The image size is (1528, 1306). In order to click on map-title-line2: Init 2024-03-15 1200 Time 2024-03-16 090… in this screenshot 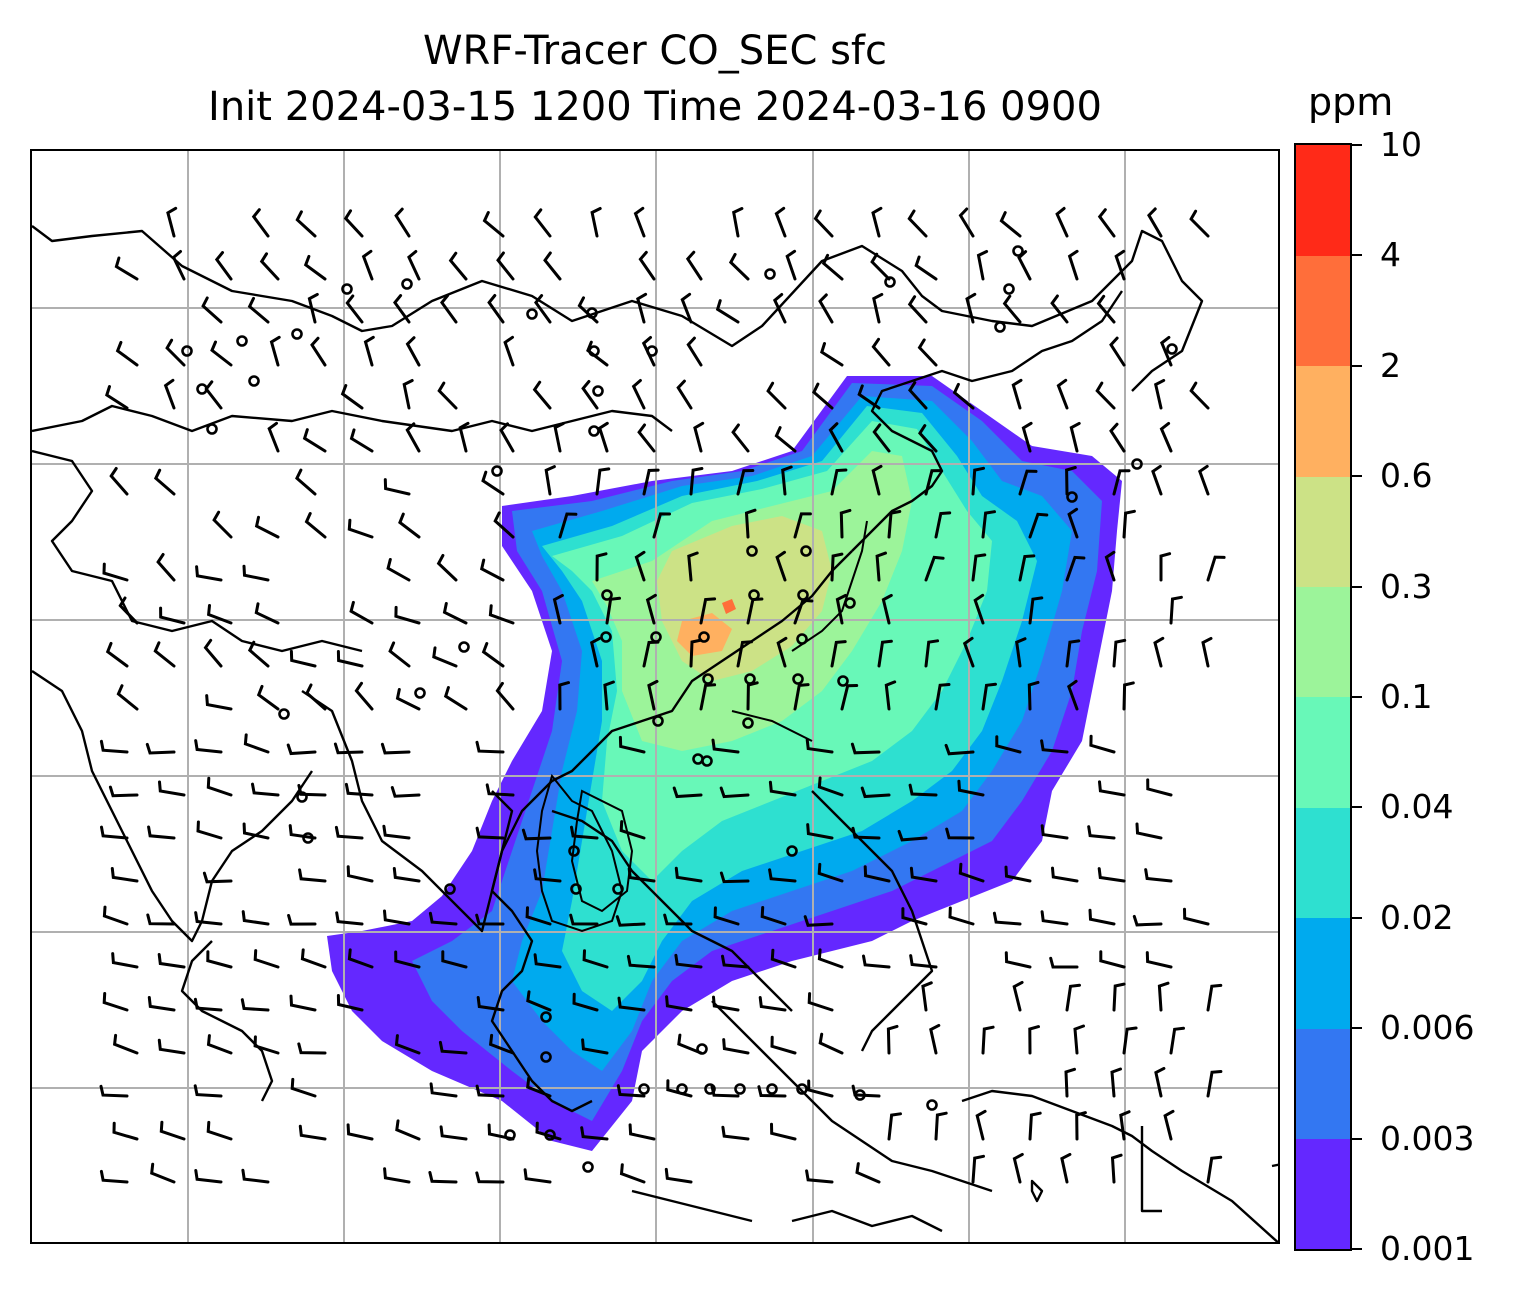, I will do `click(655, 107)`.